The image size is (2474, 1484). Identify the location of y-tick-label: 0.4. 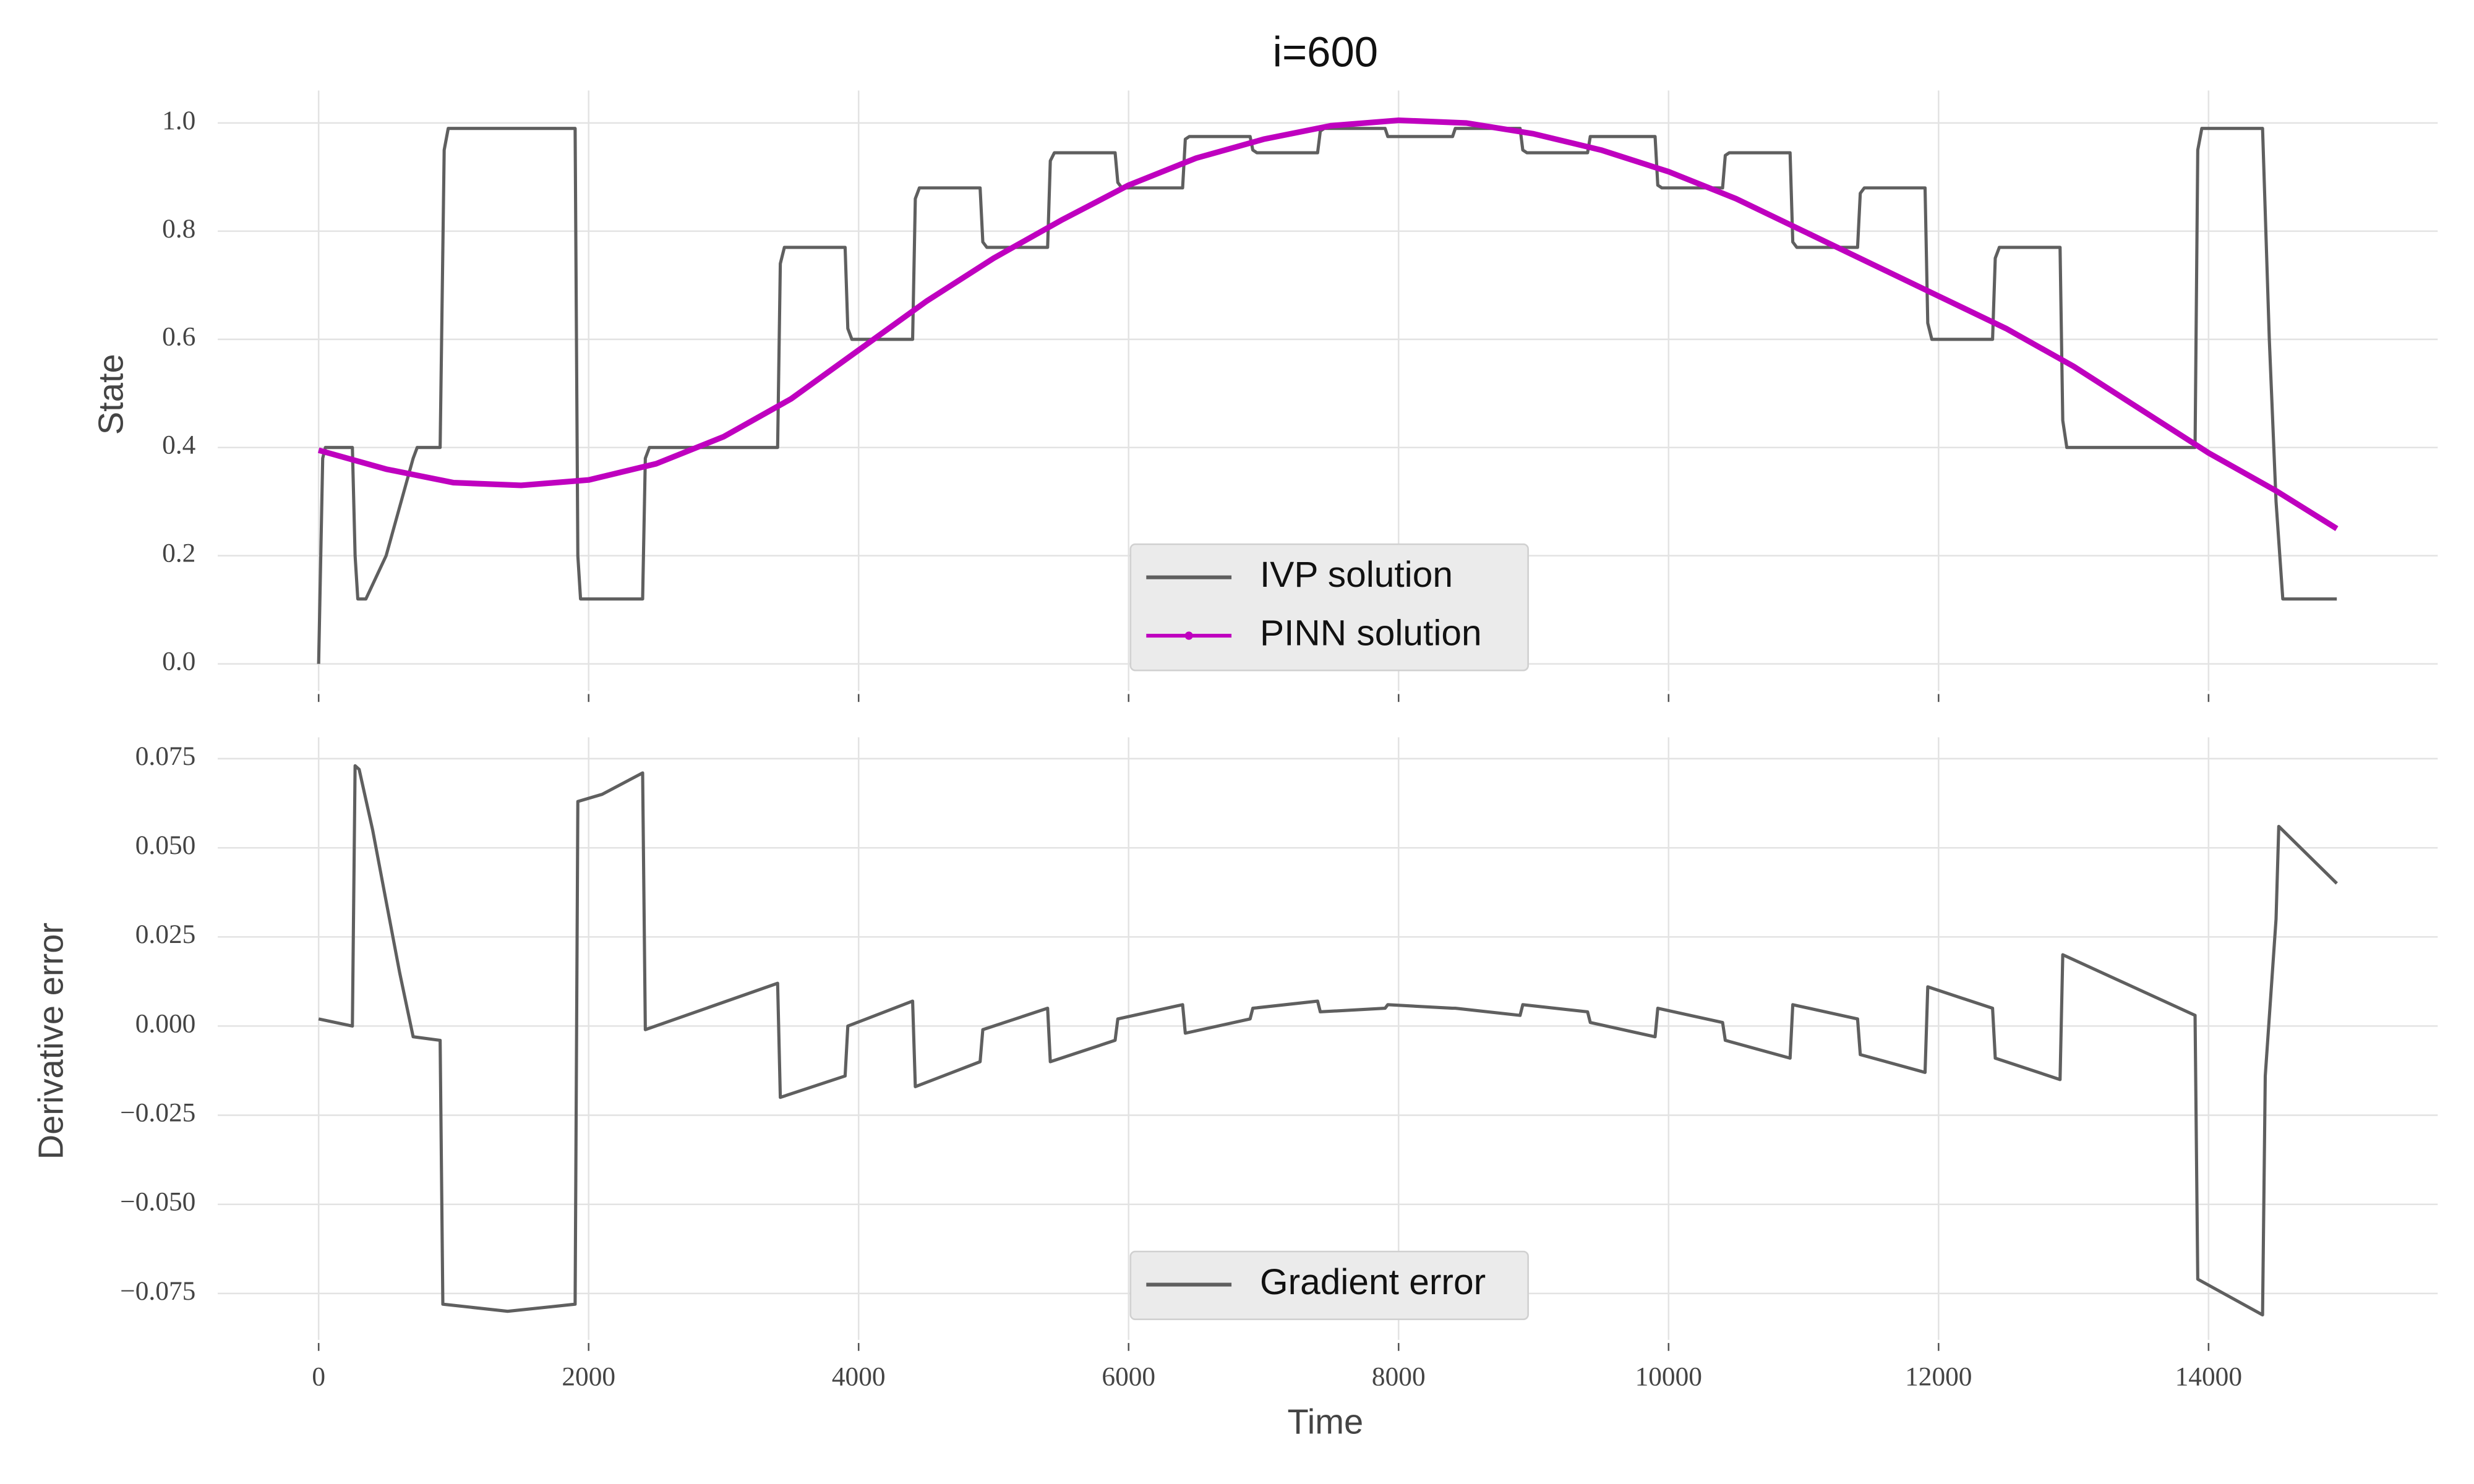
(178, 445).